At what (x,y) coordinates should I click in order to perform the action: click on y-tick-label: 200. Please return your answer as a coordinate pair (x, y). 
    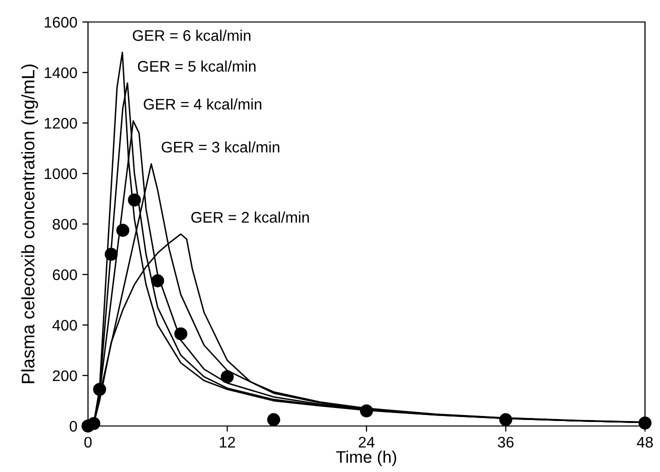
    Looking at the image, I should click on (64, 376).